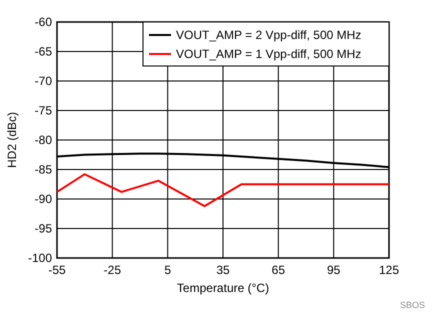 The width and height of the screenshot is (433, 324). I want to click on x-axis-title: Temperature (°C), so click(223, 288).